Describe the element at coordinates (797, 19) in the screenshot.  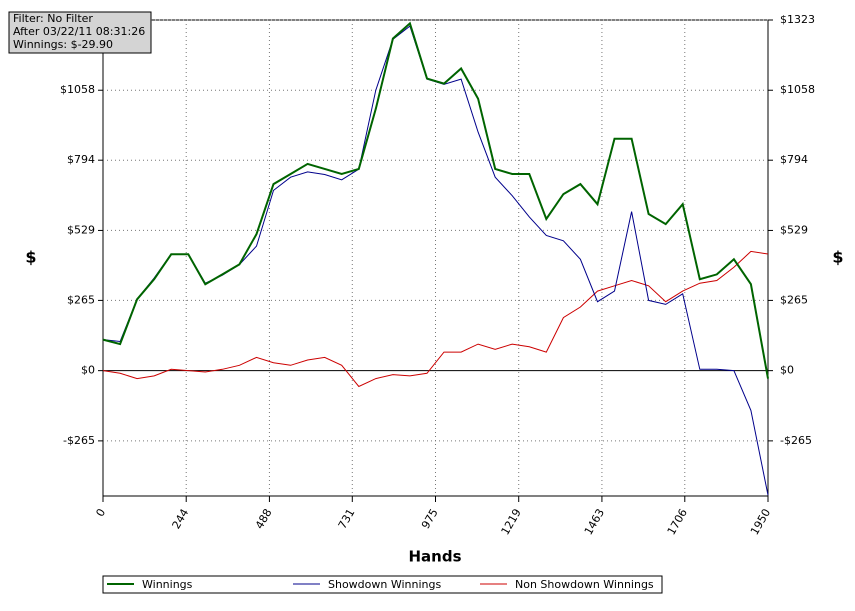
I see `y2-tick-label: $1323` at that location.